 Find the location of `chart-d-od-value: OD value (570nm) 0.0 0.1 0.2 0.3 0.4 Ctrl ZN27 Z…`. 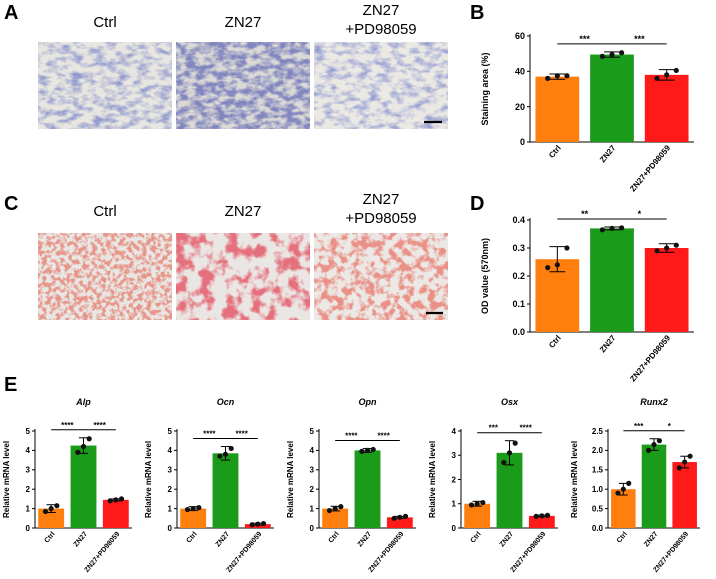

chart-d-od-value: OD value (570nm) 0.0 0.1 0.2 0.3 0.4 Ctrl ZN27 Z… is located at coordinates (591, 293).